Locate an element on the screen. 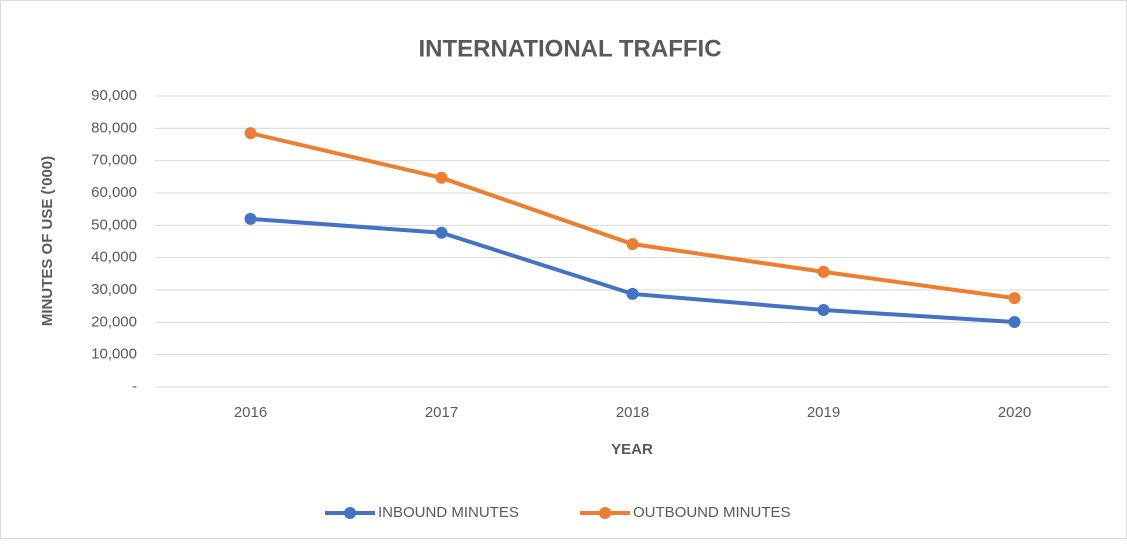 This screenshot has width=1127, height=544. x-tick-label: 2018 is located at coordinates (632, 412).